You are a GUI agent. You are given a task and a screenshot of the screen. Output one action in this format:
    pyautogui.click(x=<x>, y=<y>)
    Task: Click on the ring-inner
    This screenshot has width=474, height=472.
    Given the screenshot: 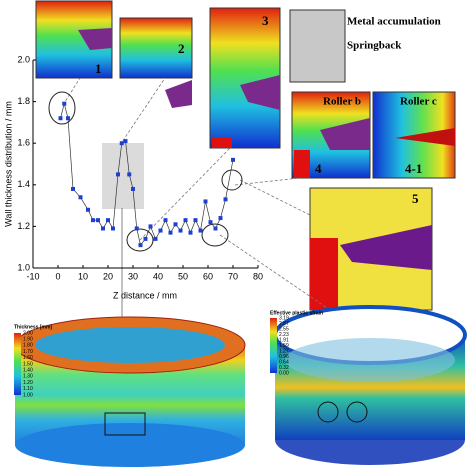 What is the action you would take?
    pyautogui.click(x=370, y=360)
    